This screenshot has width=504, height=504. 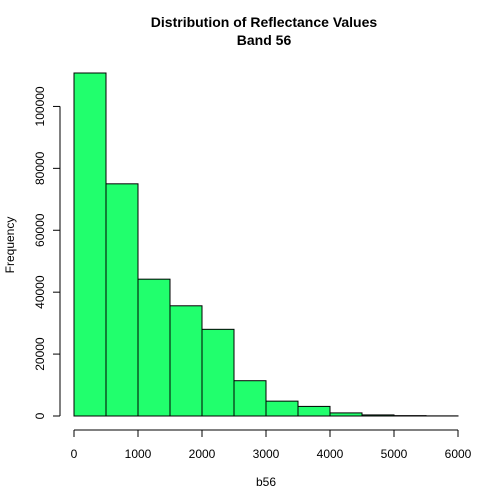 What do you see at coordinates (264, 22) in the screenshot?
I see `chart-title: Distribution of Reflectance Values` at bounding box center [264, 22].